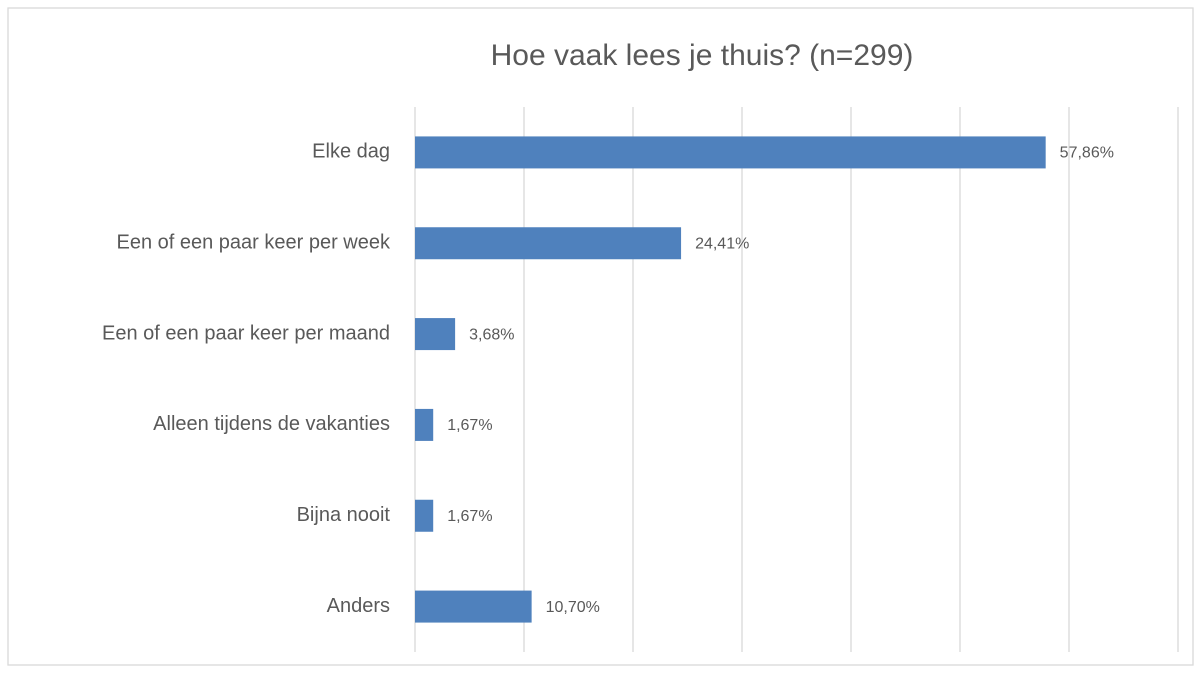 The image size is (1202, 675). I want to click on data-label: 10,70%, so click(573, 607).